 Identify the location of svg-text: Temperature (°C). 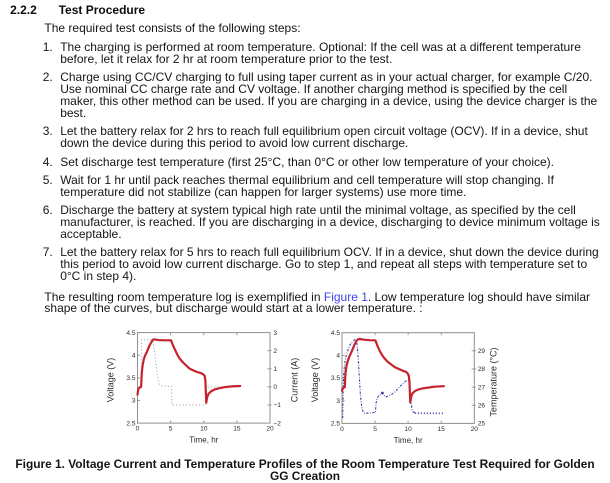
(494, 381).